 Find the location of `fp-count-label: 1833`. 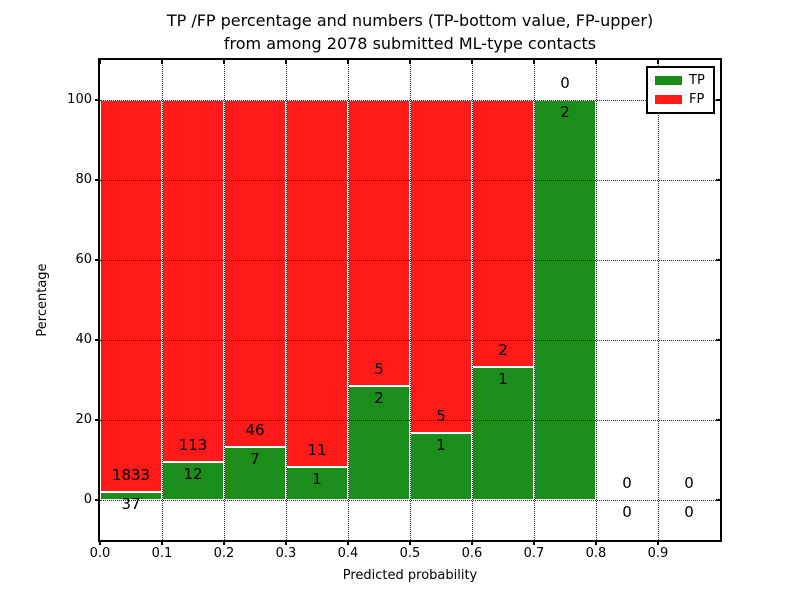

fp-count-label: 1833 is located at coordinates (131, 475).